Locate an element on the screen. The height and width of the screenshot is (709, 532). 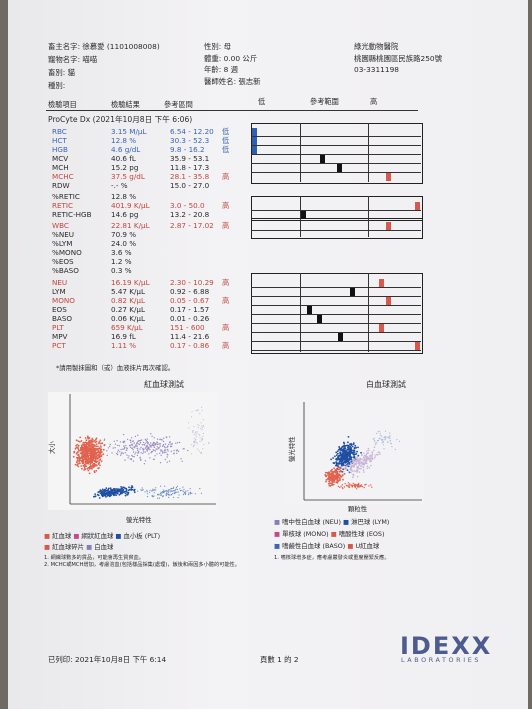
wbc-x-label: 顆粒性 is located at coordinates (358, 509).